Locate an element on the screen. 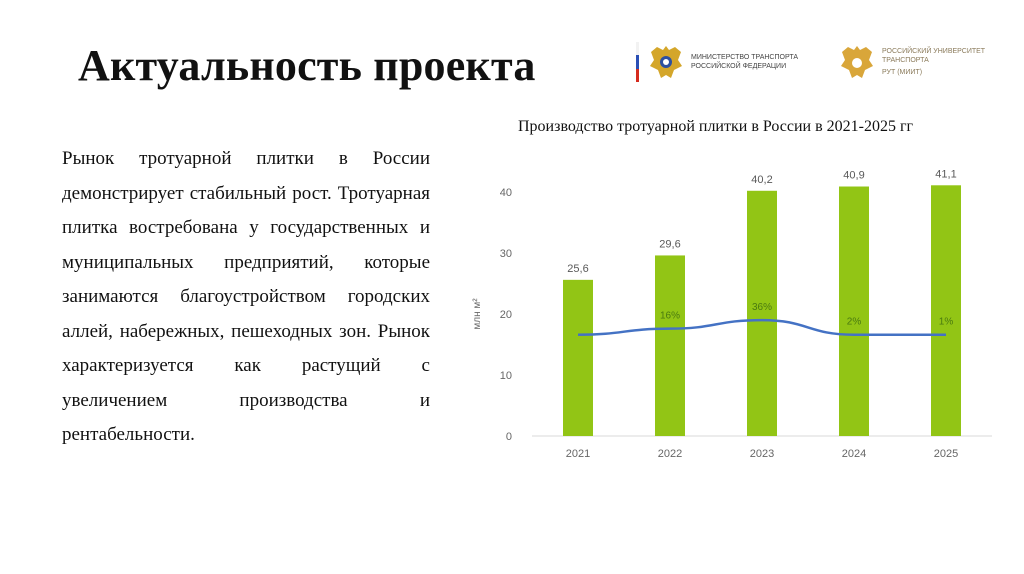  x-tick-label: 2021 is located at coordinates (578, 454).